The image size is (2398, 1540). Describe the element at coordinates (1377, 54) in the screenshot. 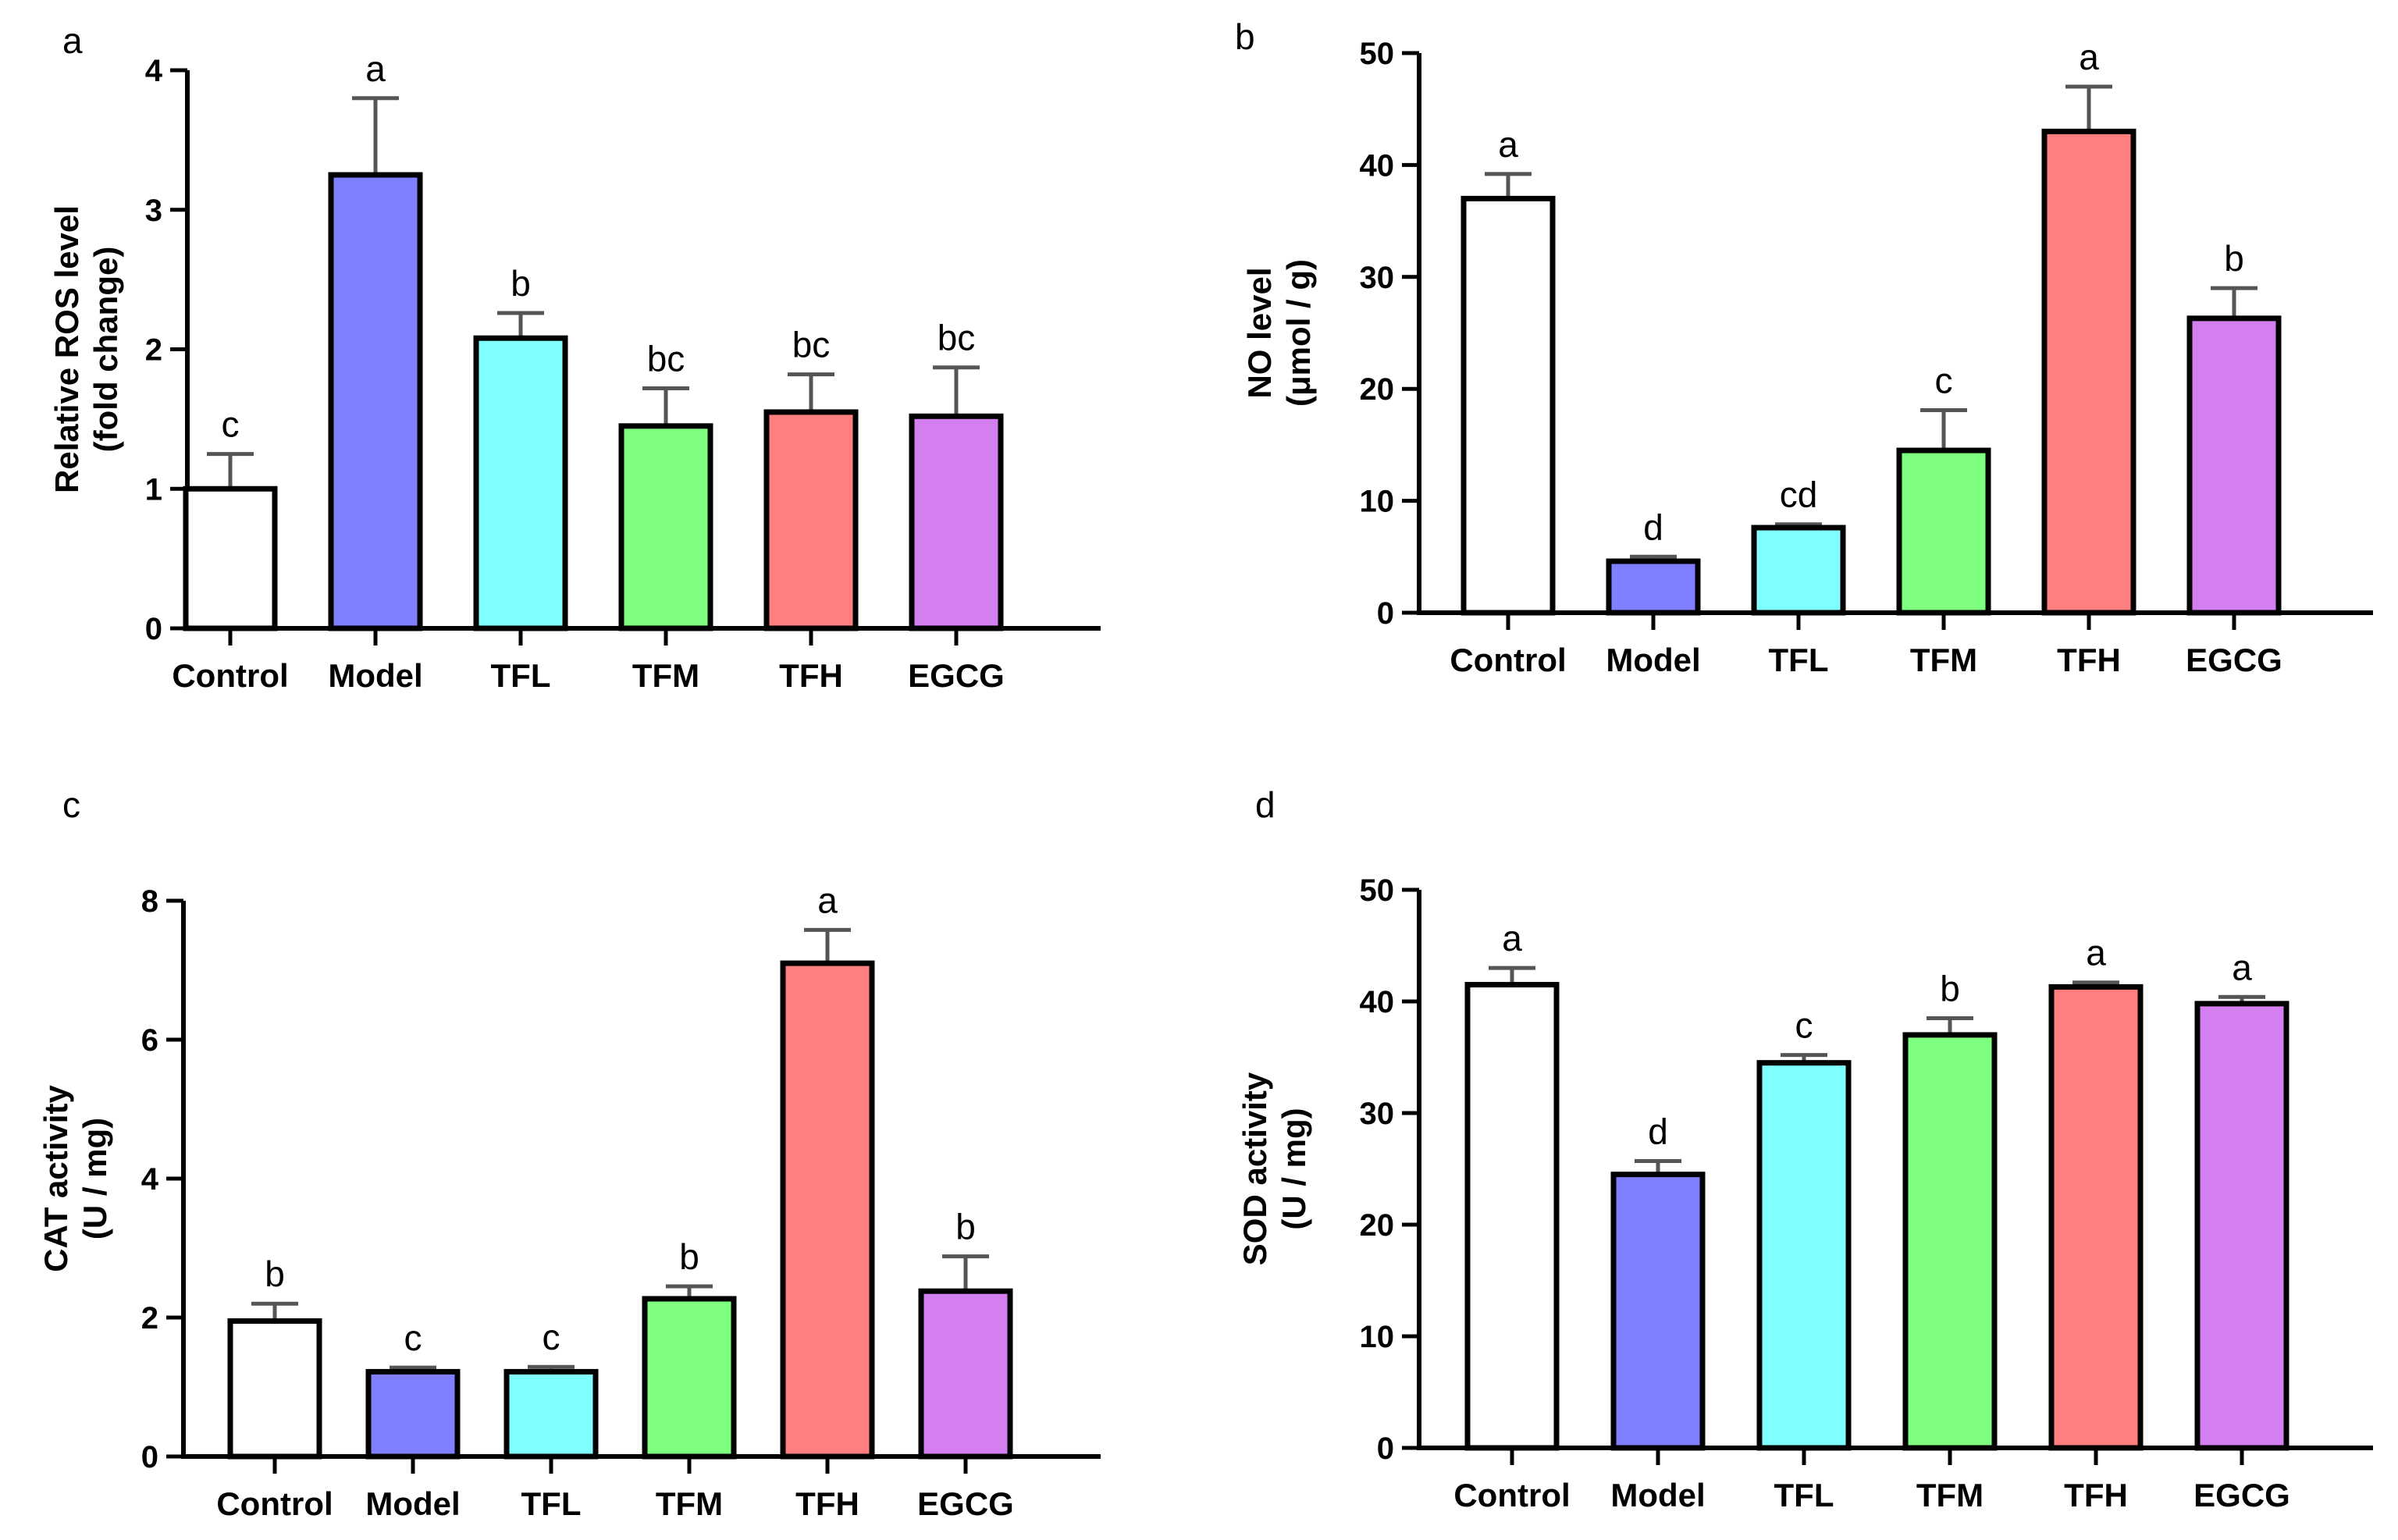

I see `y-tick-label: 50` at that location.